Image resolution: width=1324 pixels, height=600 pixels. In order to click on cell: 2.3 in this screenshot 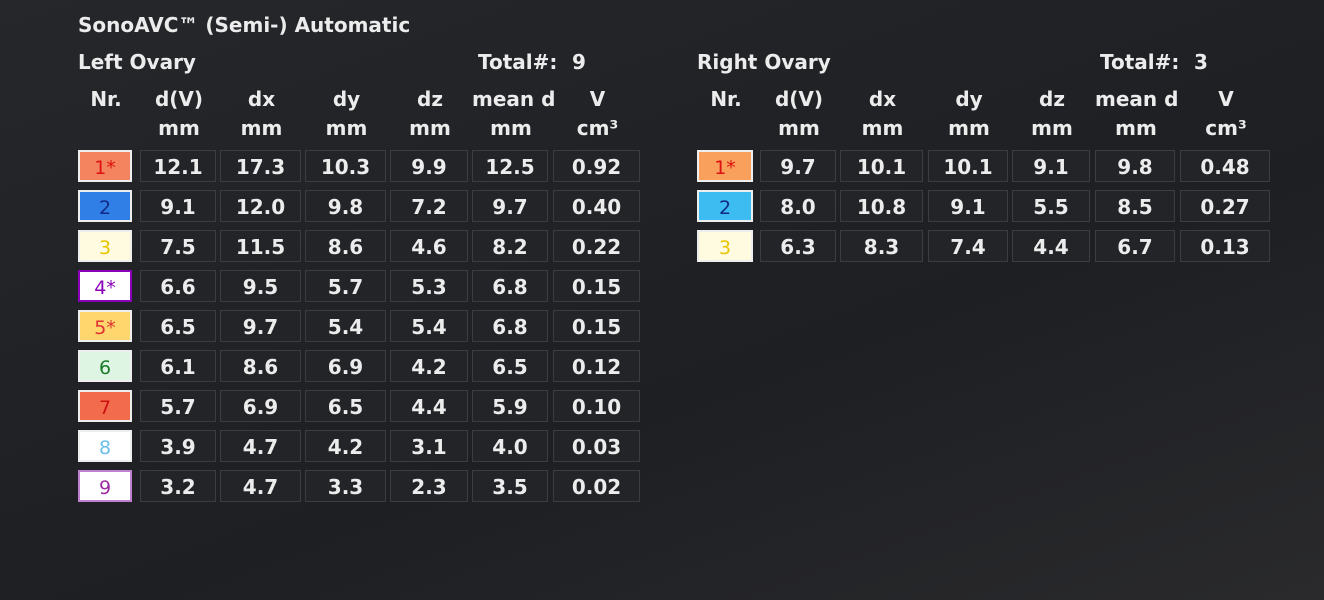, I will do `click(429, 486)`.